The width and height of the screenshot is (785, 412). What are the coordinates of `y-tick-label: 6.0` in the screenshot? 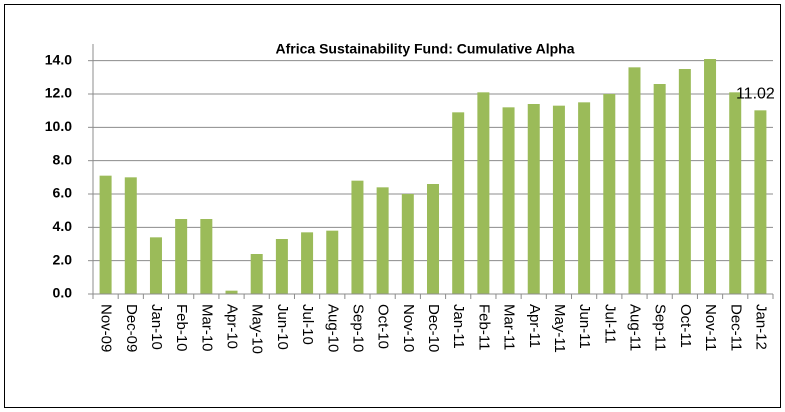 It's located at (63, 193).